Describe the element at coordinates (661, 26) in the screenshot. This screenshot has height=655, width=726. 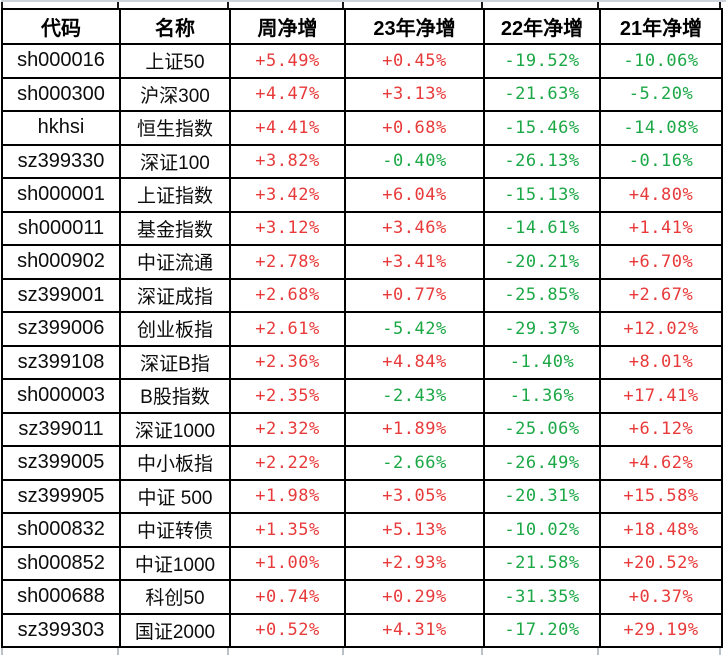
I see `column-header-net-gain-2021: 21年净增` at that location.